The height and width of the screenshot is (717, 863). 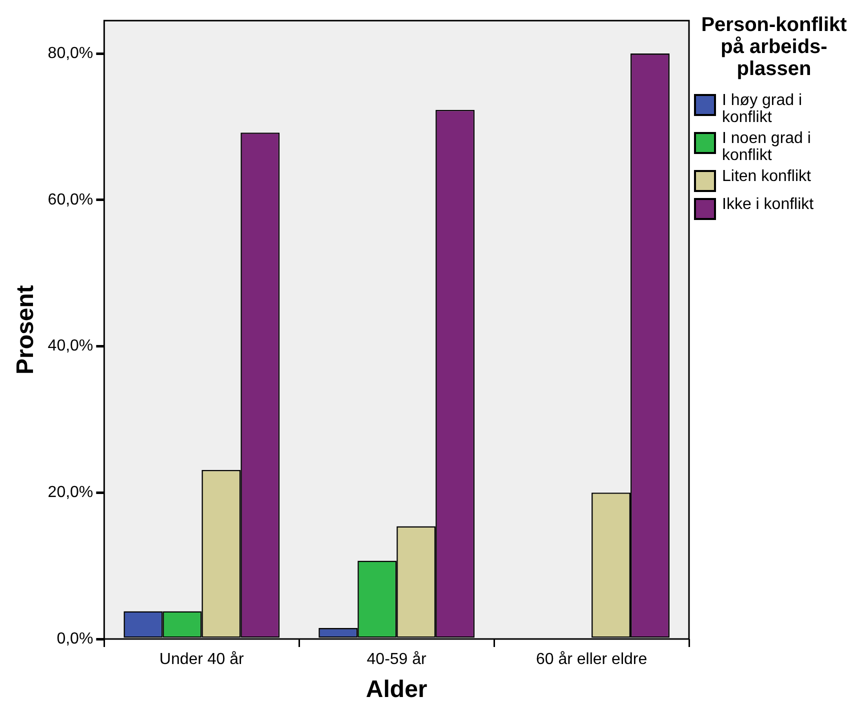 I want to click on y-axis-title: Prosent, so click(x=26, y=329).